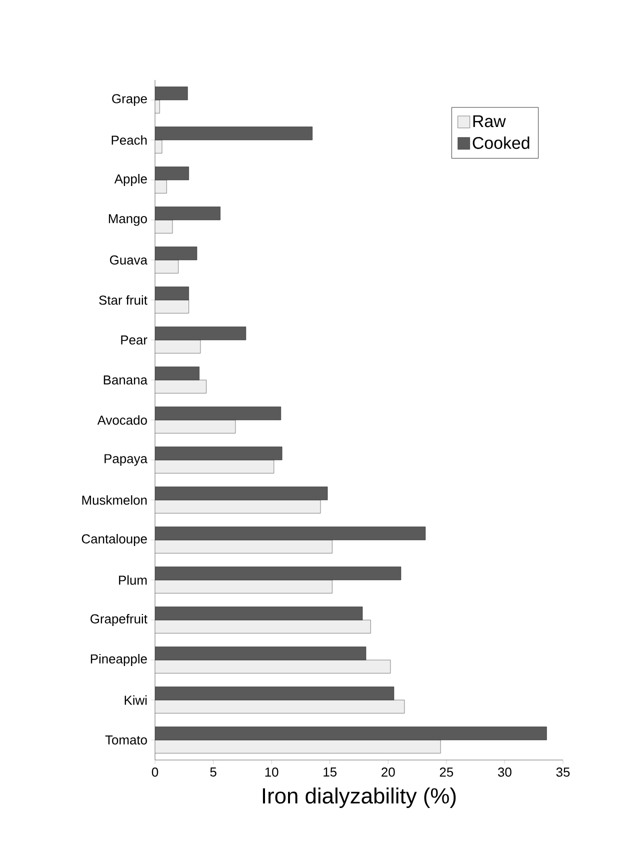 The height and width of the screenshot is (860, 623). What do you see at coordinates (388, 772) in the screenshot?
I see `x-tick-label: 20` at bounding box center [388, 772].